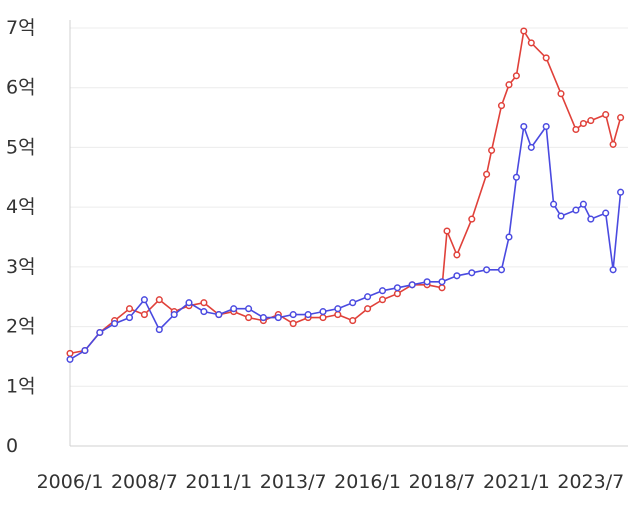 The width and height of the screenshot is (640, 506). What do you see at coordinates (144, 482) in the screenshot?
I see `x-tick-label: 2008/7` at bounding box center [144, 482].